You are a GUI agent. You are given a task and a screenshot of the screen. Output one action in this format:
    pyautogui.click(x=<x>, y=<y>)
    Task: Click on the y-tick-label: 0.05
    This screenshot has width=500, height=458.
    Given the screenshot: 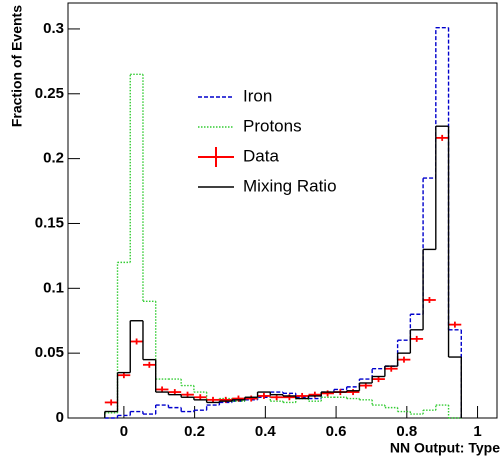 What is the action you would take?
    pyautogui.click(x=49, y=352)
    